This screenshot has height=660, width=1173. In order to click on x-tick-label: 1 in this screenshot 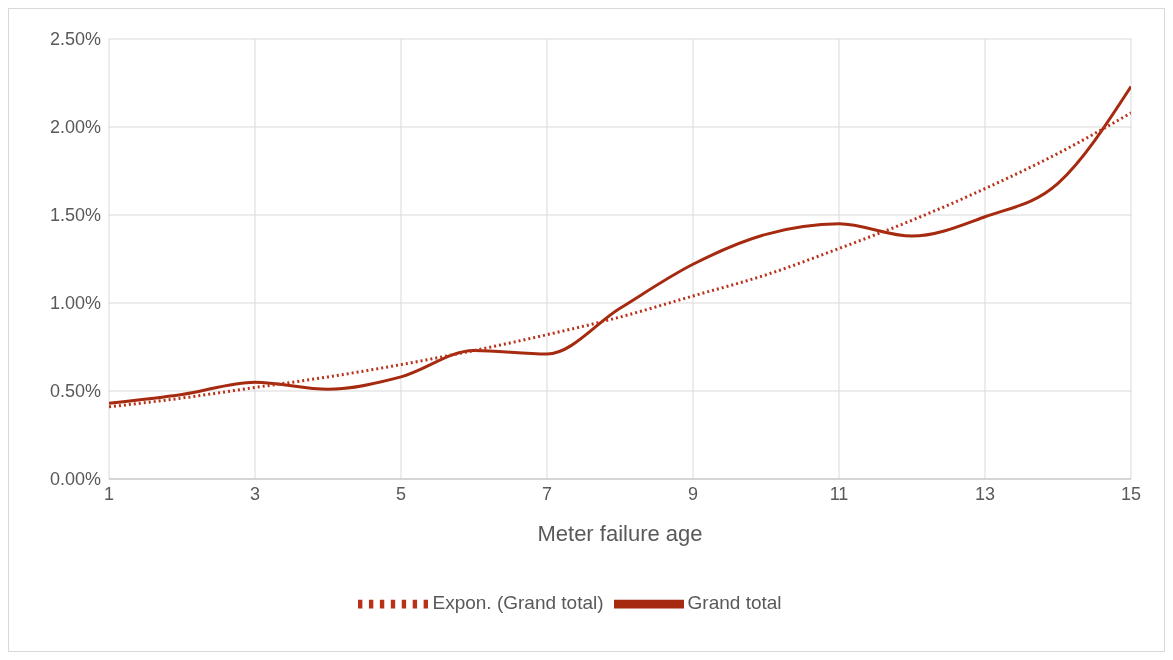, I will do `click(109, 493)`.